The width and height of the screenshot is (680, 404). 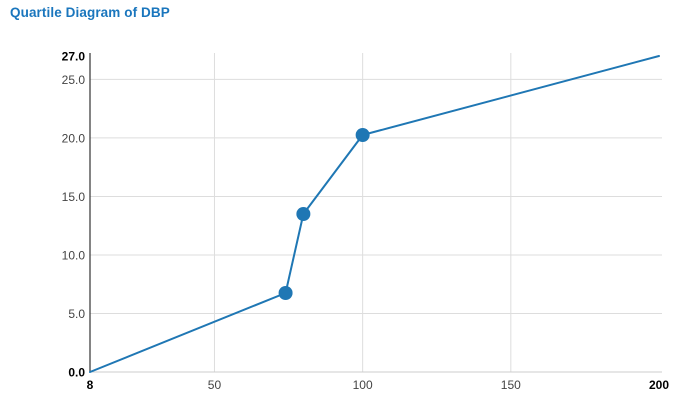 I want to click on chart-title: Quartile Diagram of DBP, so click(x=90, y=12).